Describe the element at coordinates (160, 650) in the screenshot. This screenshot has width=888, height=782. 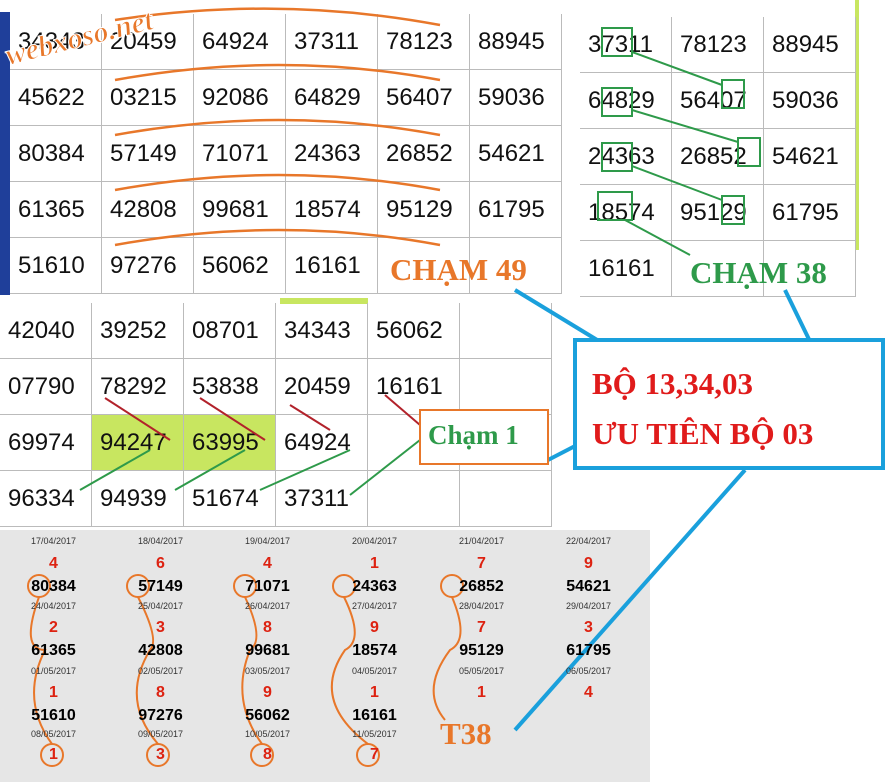
I see `result-number: 42808` at that location.